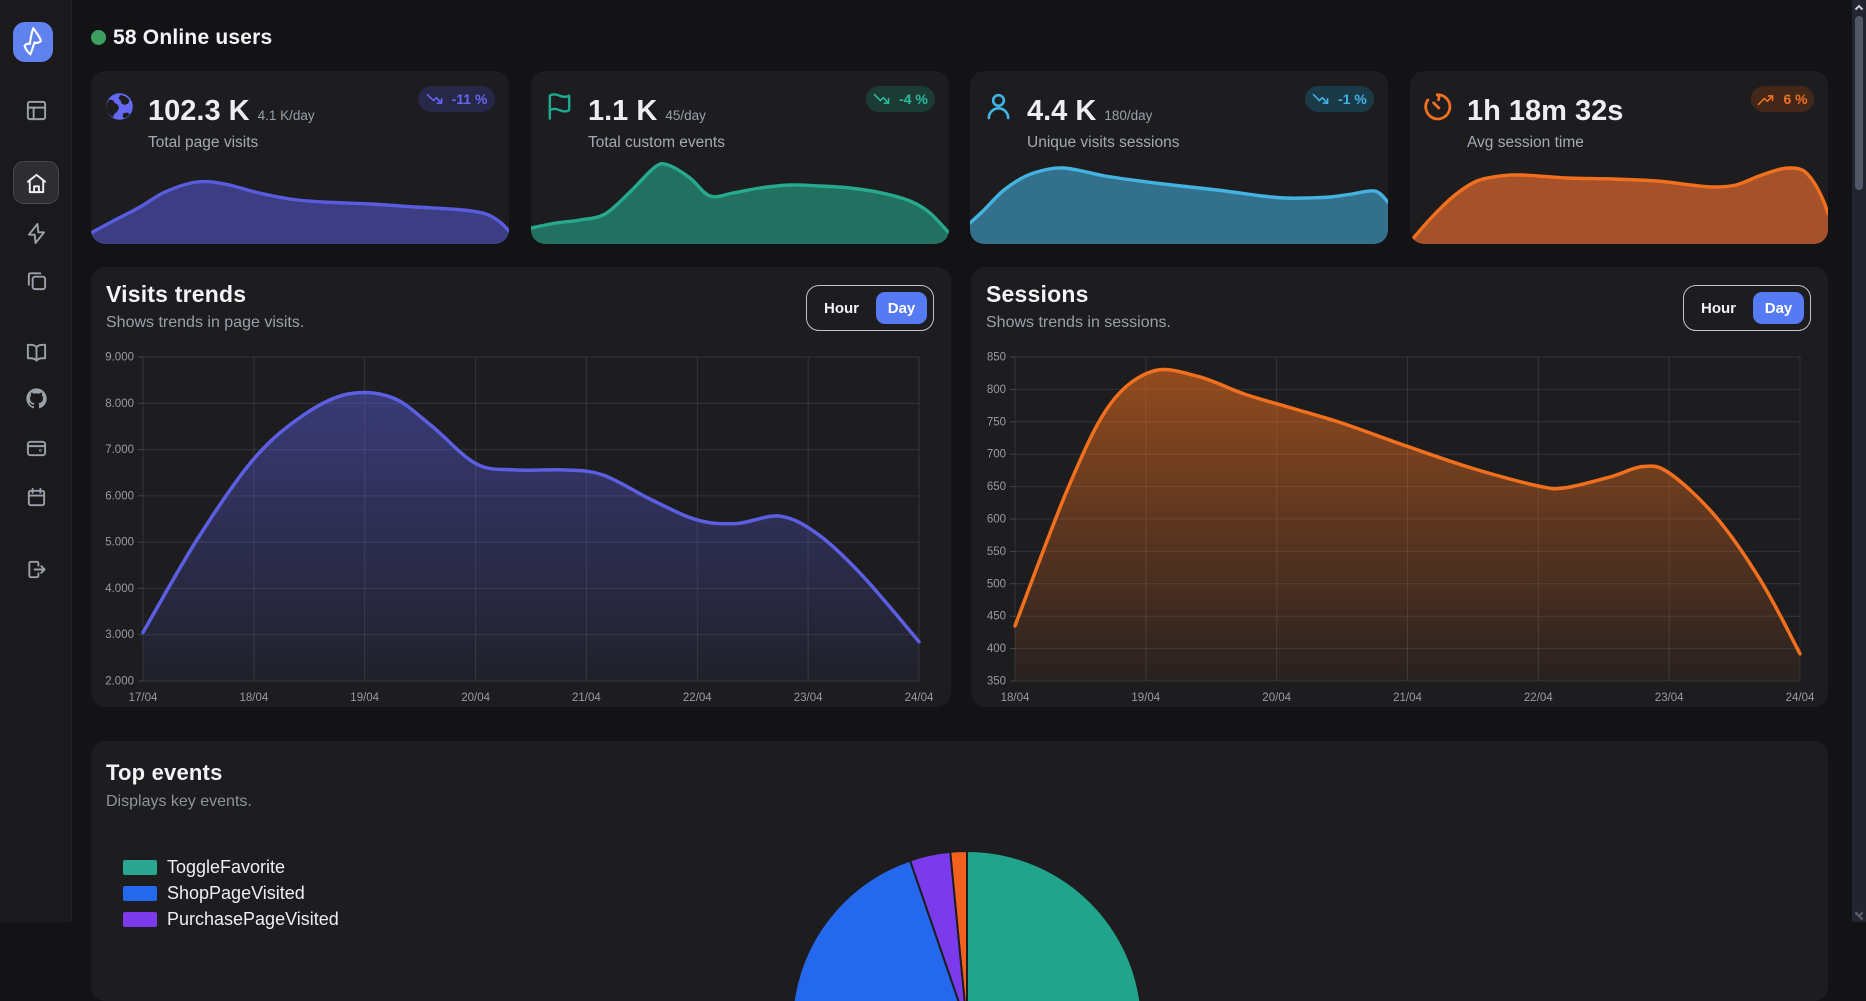  What do you see at coordinates (119, 450) in the screenshot?
I see `svg-text: 7.000` at bounding box center [119, 450].